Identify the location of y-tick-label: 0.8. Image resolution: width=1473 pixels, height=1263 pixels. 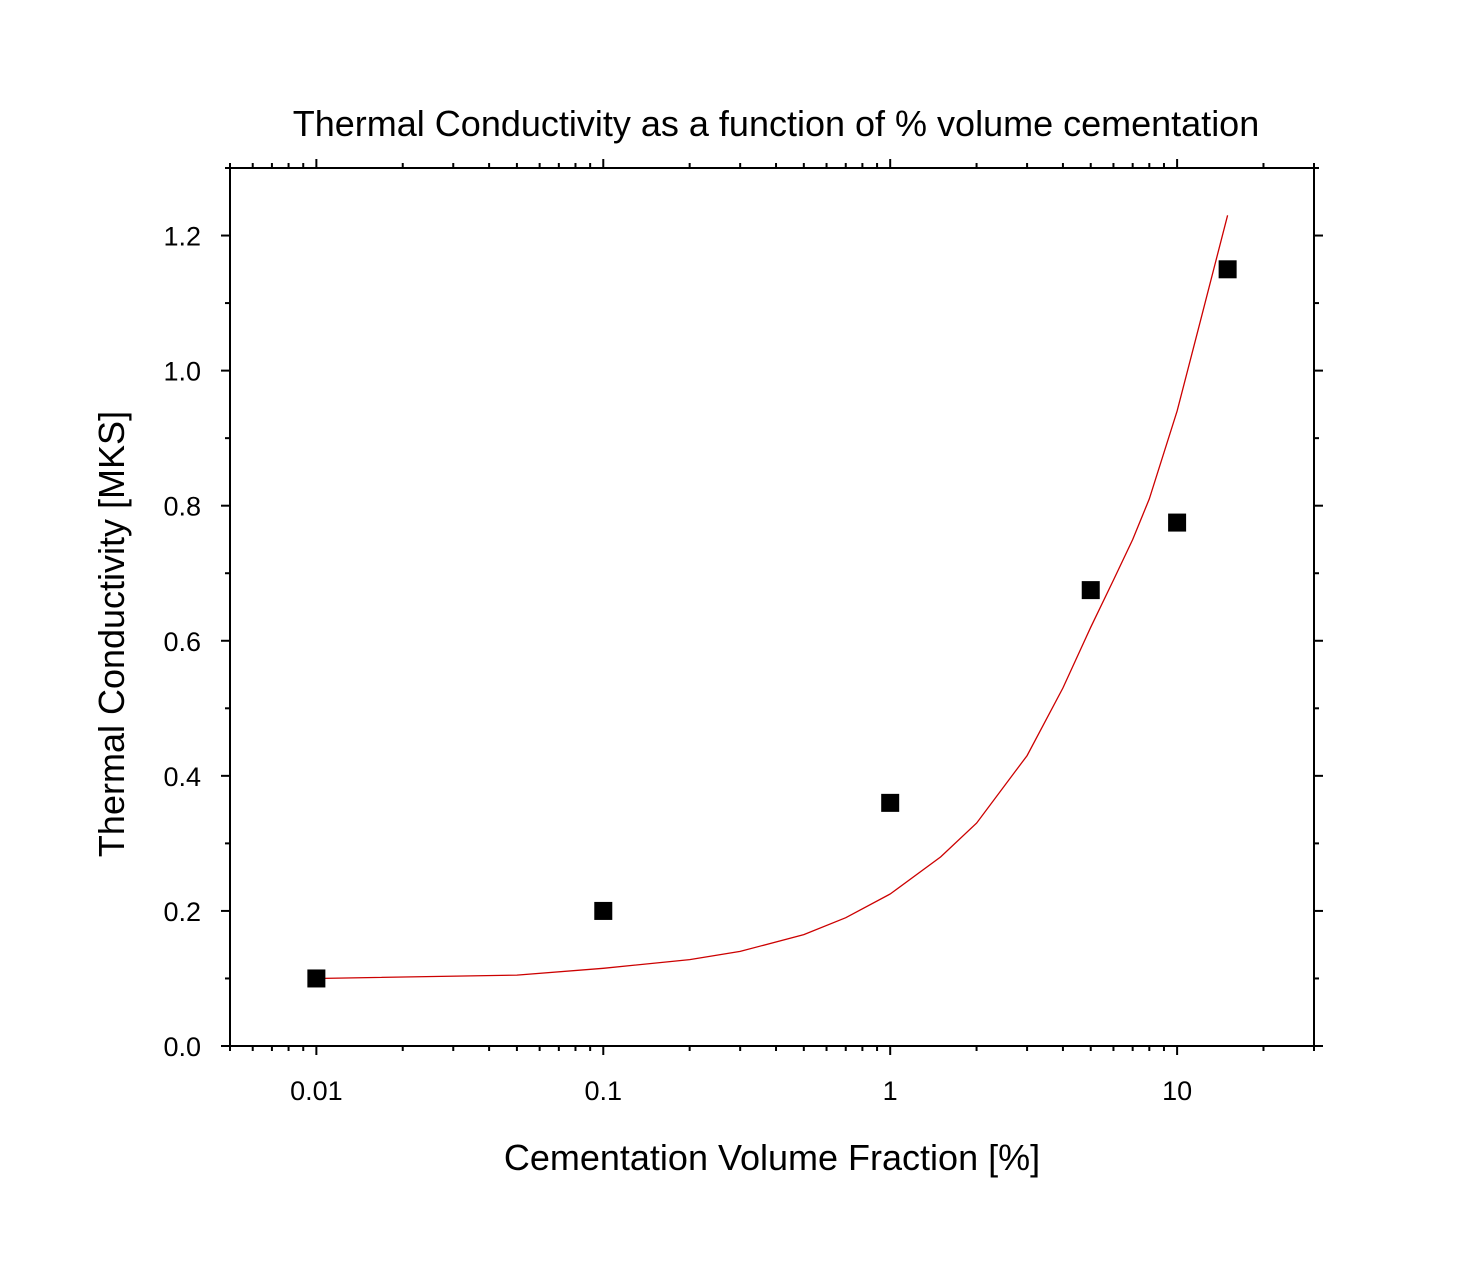
(182, 507).